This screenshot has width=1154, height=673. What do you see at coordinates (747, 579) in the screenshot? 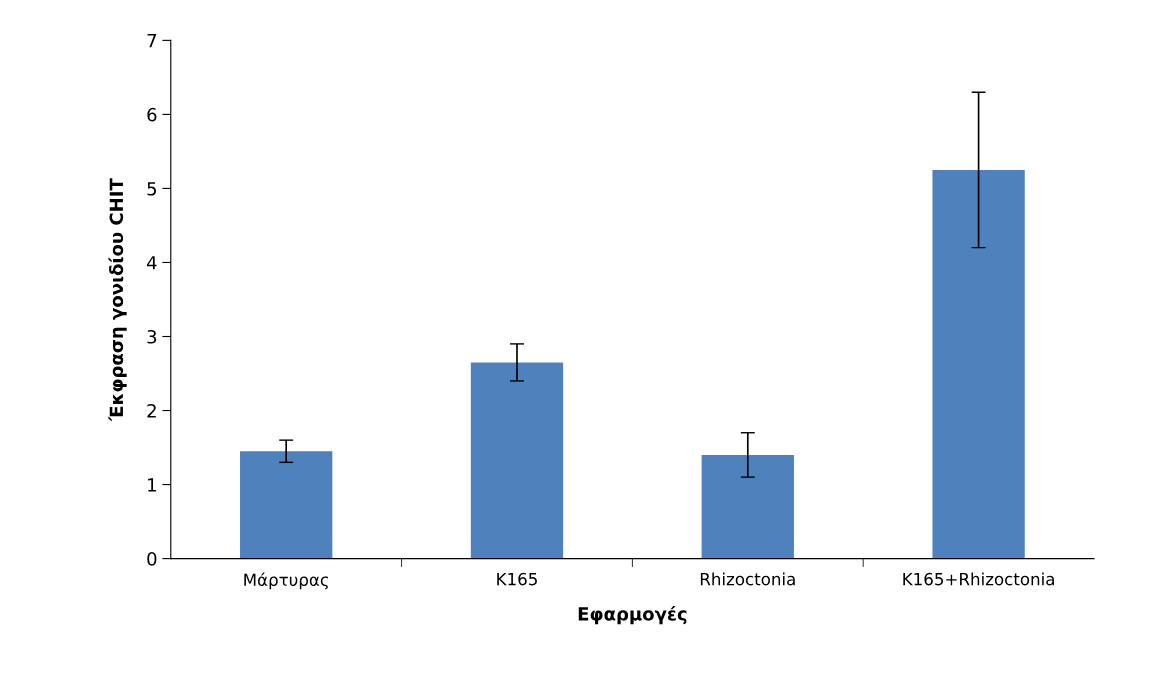
I see `x-tick-label: Rhizoctonia` at bounding box center [747, 579].